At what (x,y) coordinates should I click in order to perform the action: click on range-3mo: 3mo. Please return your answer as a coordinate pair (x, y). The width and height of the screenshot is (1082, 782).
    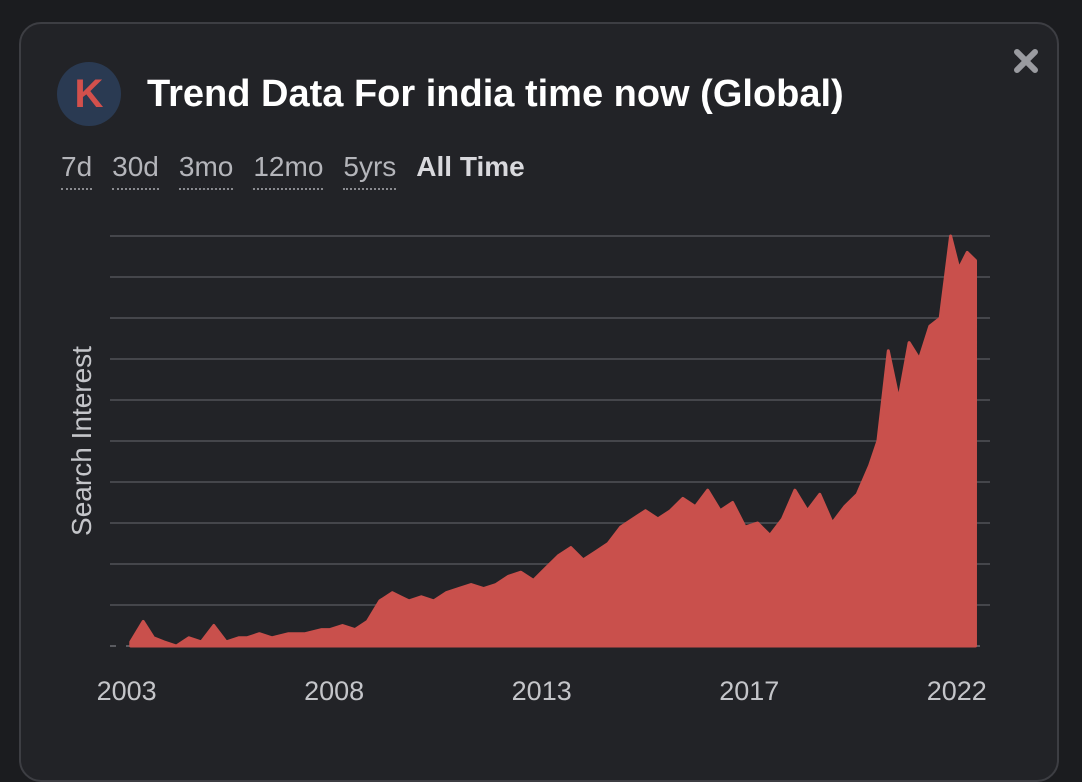
    Looking at the image, I should click on (206, 170).